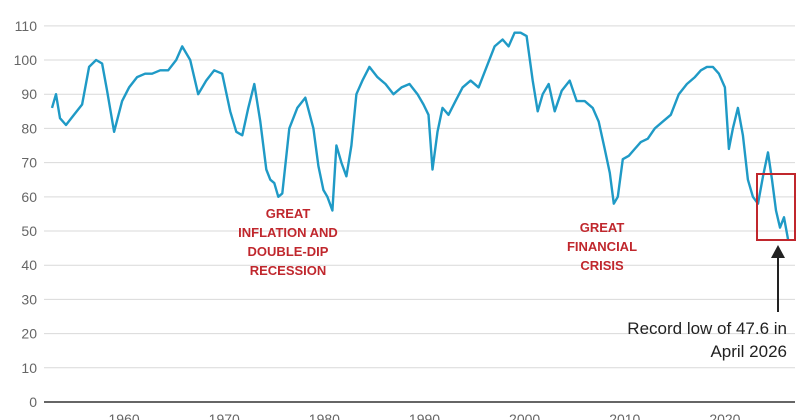  What do you see at coordinates (29, 163) in the screenshot?
I see `y-tick-label: 70` at bounding box center [29, 163].